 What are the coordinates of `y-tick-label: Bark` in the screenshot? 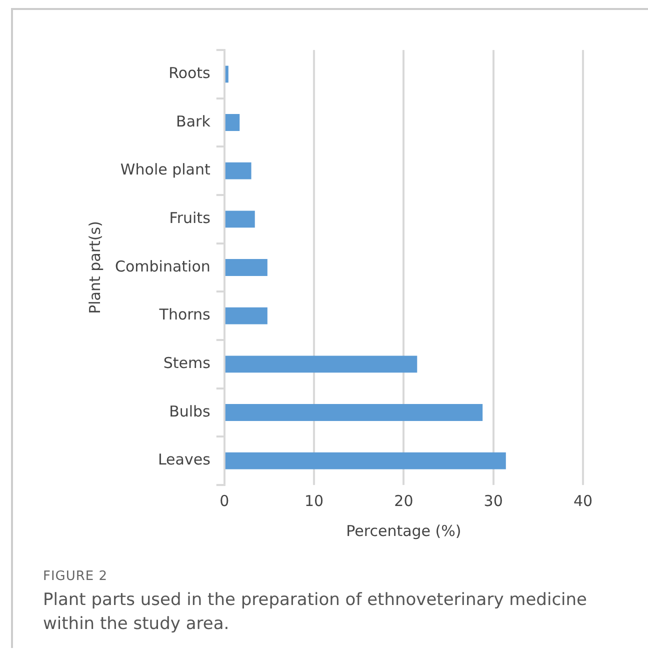 It's located at (193, 121).